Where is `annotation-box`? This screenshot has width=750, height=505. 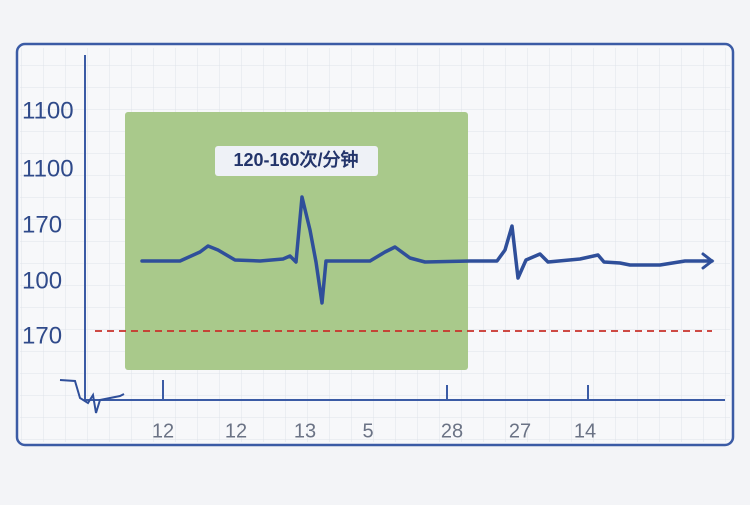
annotation-box is located at coordinates (296, 161).